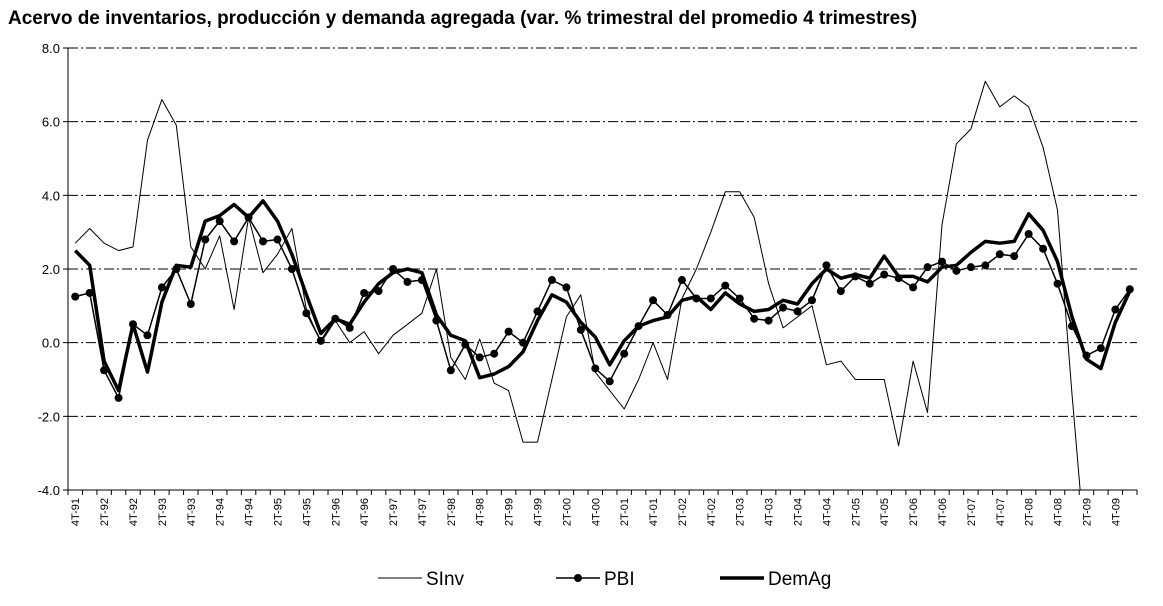 The image size is (1163, 606). What do you see at coordinates (51, 48) in the screenshot?
I see `y-tick-label: 8.0` at bounding box center [51, 48].